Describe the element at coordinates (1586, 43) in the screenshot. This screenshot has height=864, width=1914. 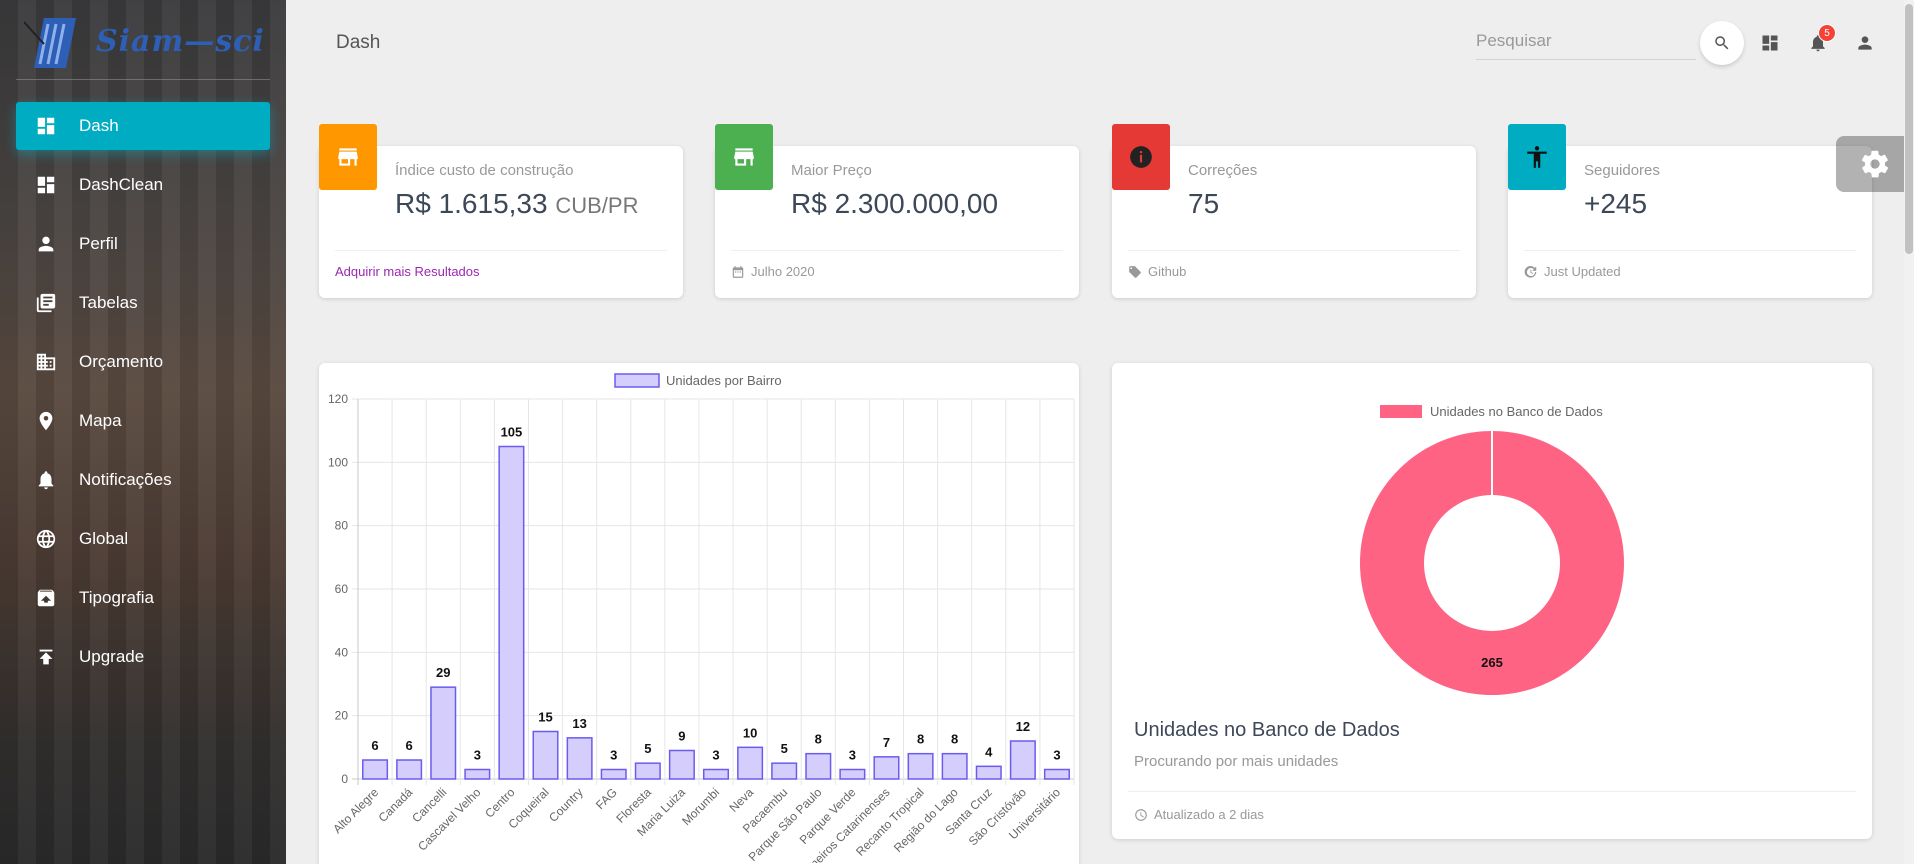
I see `search-input: Pesquisar` at that location.